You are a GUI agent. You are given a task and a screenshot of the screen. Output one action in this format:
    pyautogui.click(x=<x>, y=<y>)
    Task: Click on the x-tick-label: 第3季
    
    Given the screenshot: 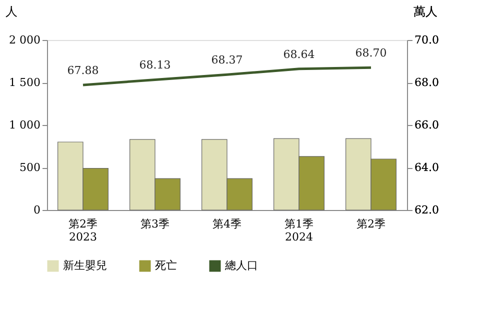 What is the action you would take?
    pyautogui.click(x=155, y=224)
    